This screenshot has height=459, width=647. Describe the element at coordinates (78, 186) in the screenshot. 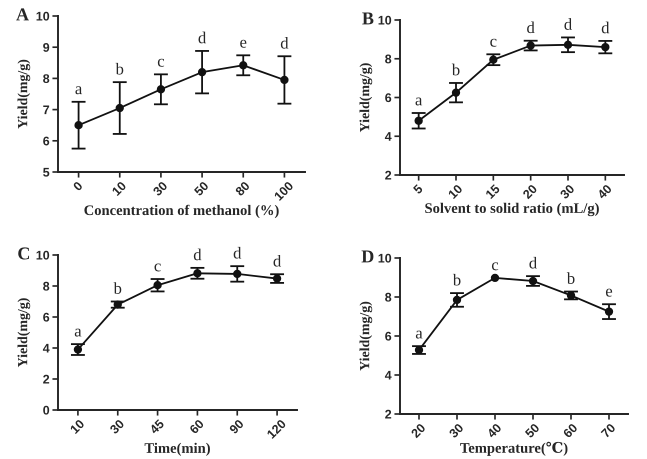

I see `x-tick-label: 0` at that location.